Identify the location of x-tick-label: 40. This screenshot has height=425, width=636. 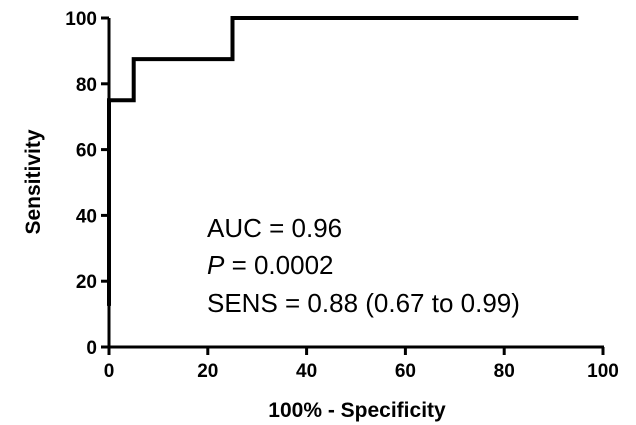
(306, 371).